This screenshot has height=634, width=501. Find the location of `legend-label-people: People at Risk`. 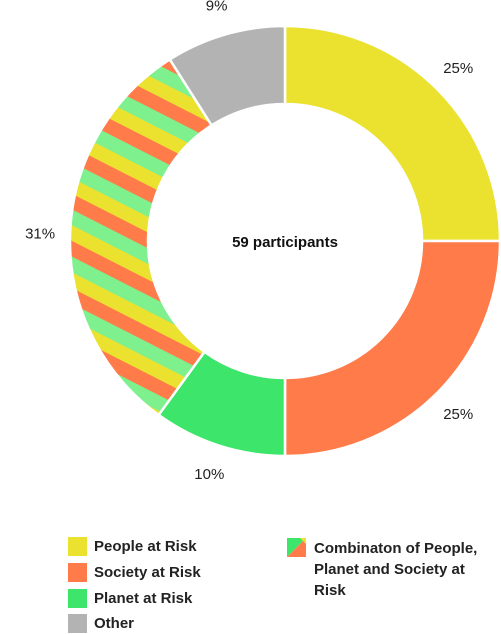

legend-label-people: People at Risk is located at coordinates (145, 546).